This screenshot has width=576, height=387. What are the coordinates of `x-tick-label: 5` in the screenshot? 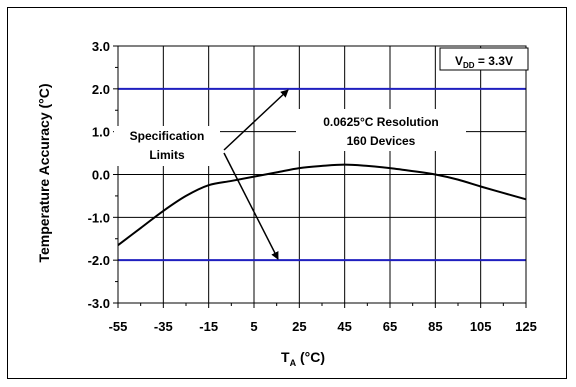 It's located at (253, 326).